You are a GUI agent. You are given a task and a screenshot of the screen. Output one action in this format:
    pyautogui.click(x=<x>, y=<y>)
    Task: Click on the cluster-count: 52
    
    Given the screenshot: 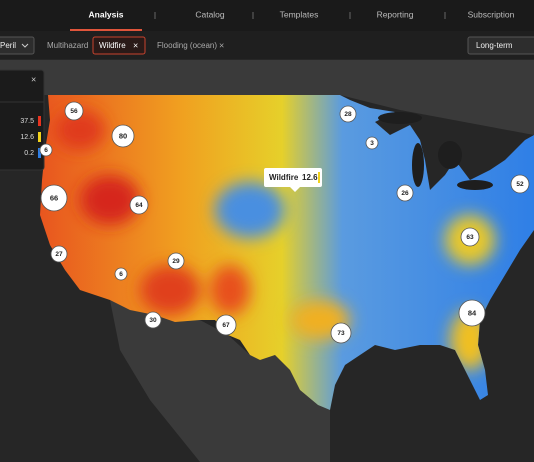 What is the action you would take?
    pyautogui.click(x=520, y=184)
    